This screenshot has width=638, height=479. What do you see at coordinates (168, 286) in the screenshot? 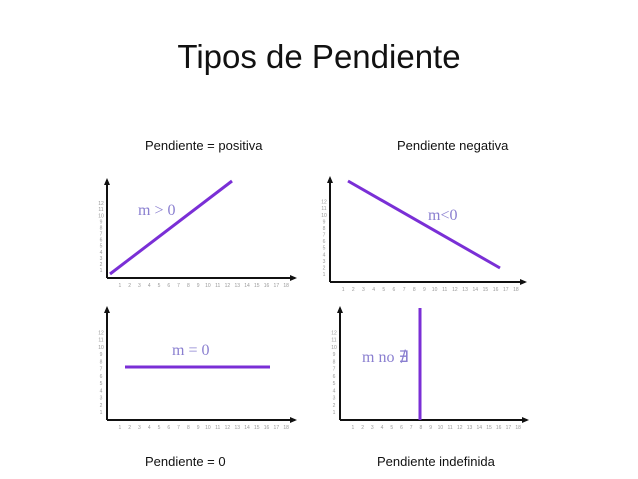
I see `x-tick-label: 6` at bounding box center [168, 286].